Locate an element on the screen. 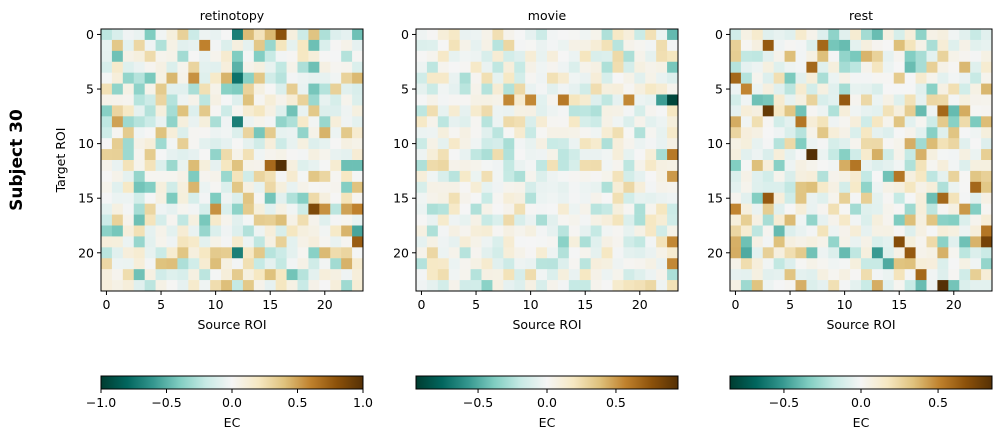 The height and width of the screenshot is (442, 1001). colorbar-tick-label: 0.0 is located at coordinates (861, 402).